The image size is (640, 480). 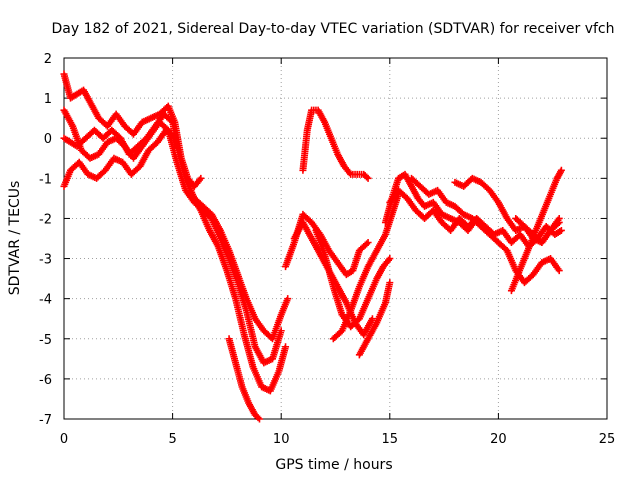 I want to click on x-tick-label: 25, so click(x=607, y=439).